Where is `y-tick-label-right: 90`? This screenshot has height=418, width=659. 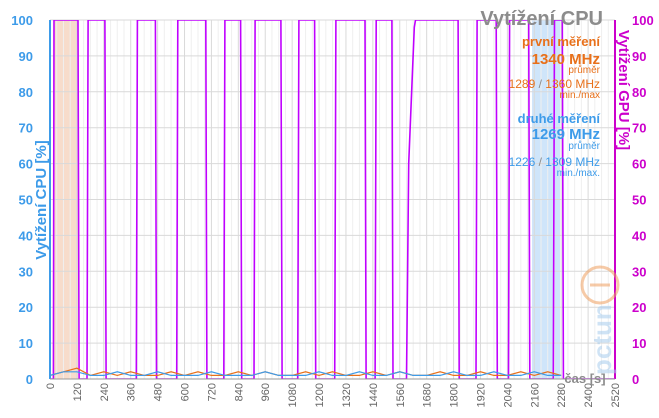
y-tick-label-right: 90 is located at coordinates (639, 56).